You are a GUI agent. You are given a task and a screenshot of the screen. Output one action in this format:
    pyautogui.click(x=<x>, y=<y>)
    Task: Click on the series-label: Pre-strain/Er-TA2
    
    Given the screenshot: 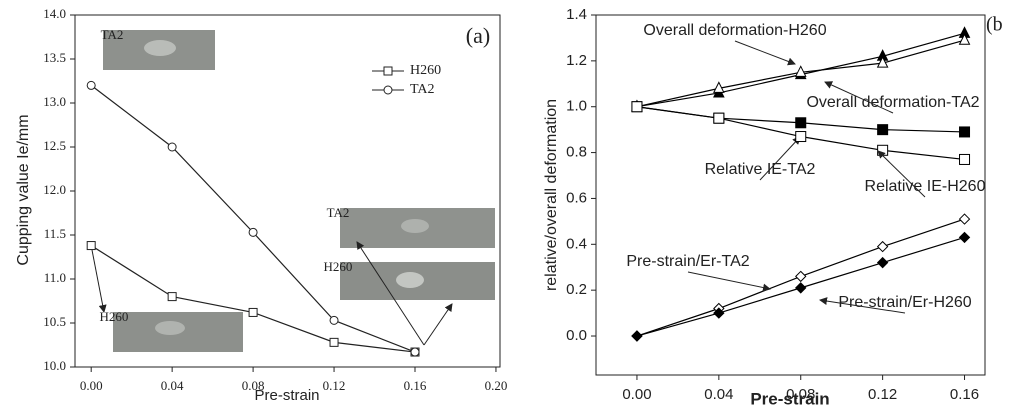 What is the action you would take?
    pyautogui.click(x=687, y=261)
    